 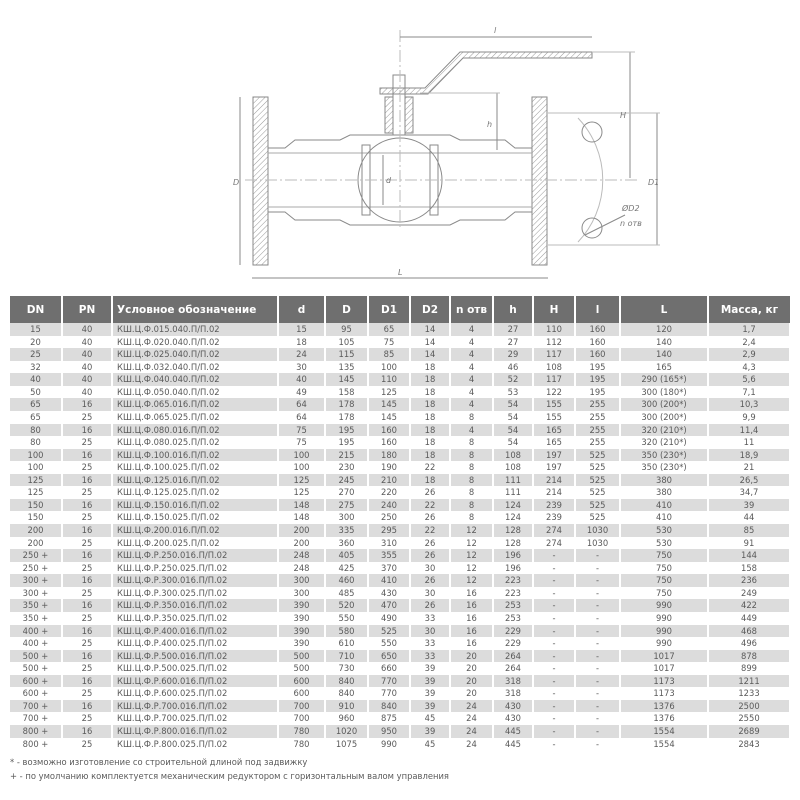 What do you see at coordinates (347, 329) in the screenshot?
I see `table-cell: 95` at bounding box center [347, 329].